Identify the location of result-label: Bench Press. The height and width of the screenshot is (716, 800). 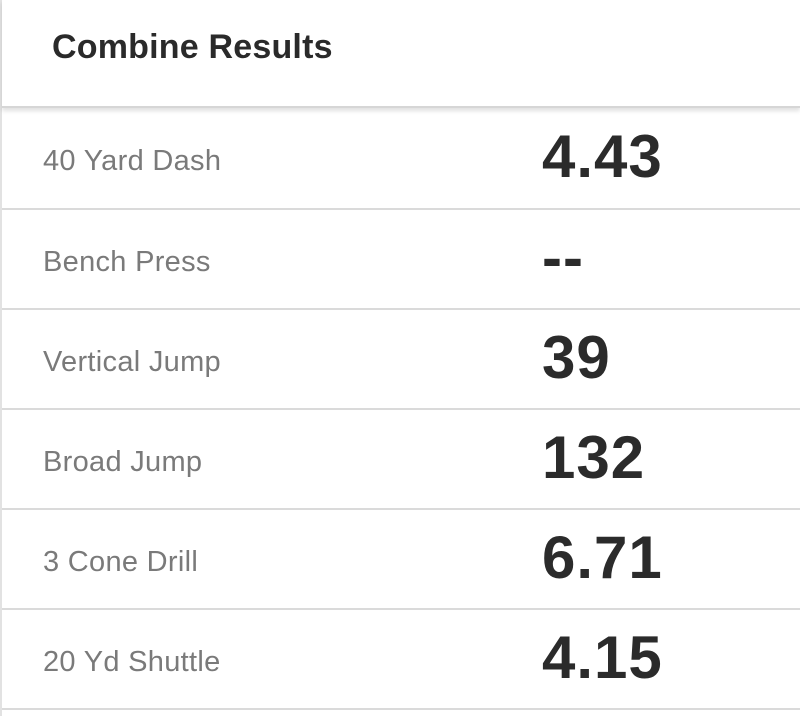
(127, 261).